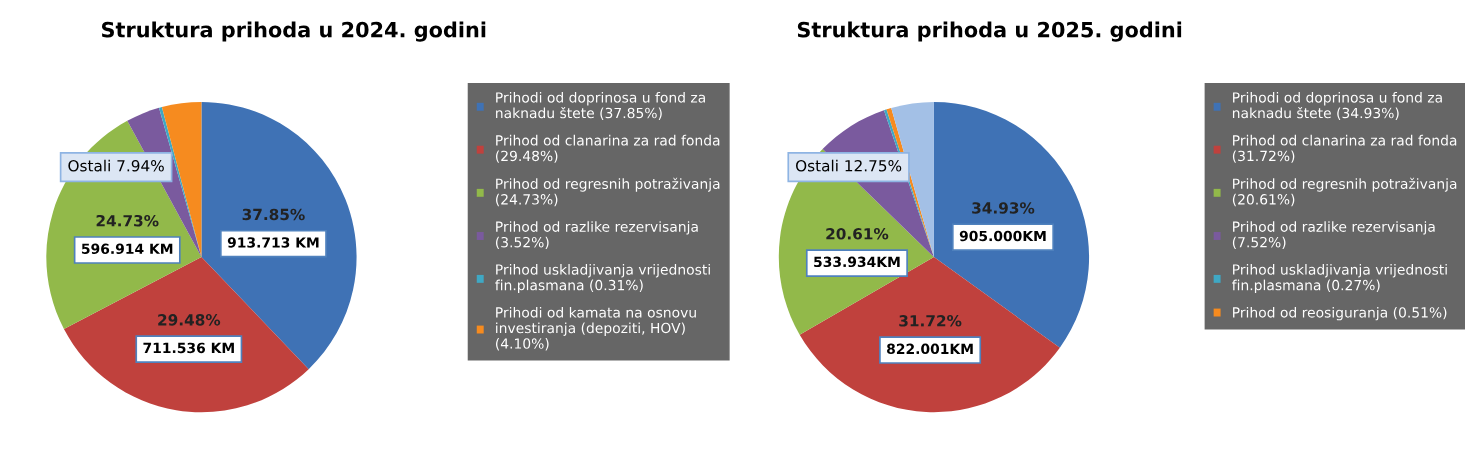 This screenshot has height=451, width=1465. Describe the element at coordinates (849, 165) in the screenshot. I see `text: Ostali 12.75%` at that location.